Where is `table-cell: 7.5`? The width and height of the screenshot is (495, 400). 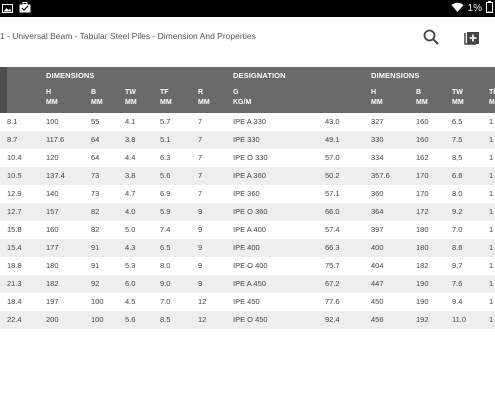
table-cell: 7.5 is located at coordinates (457, 139).